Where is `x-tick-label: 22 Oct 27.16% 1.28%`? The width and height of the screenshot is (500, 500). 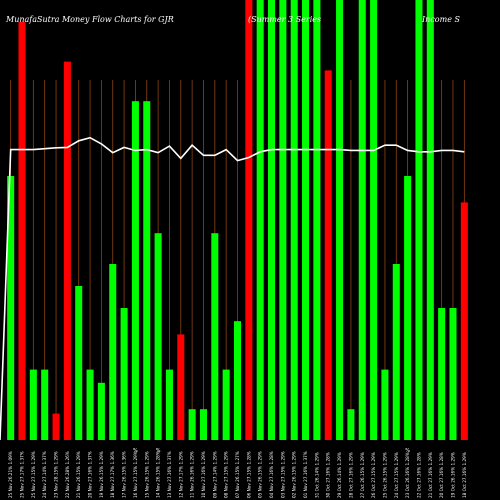 x-tick-label: 22 Oct 27.16% 1.28% is located at coordinates (418, 475).